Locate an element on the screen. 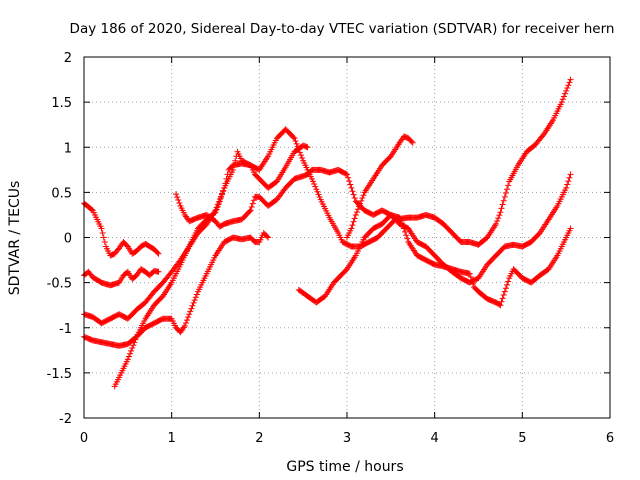  x-tick-label: 1 is located at coordinates (172, 438).